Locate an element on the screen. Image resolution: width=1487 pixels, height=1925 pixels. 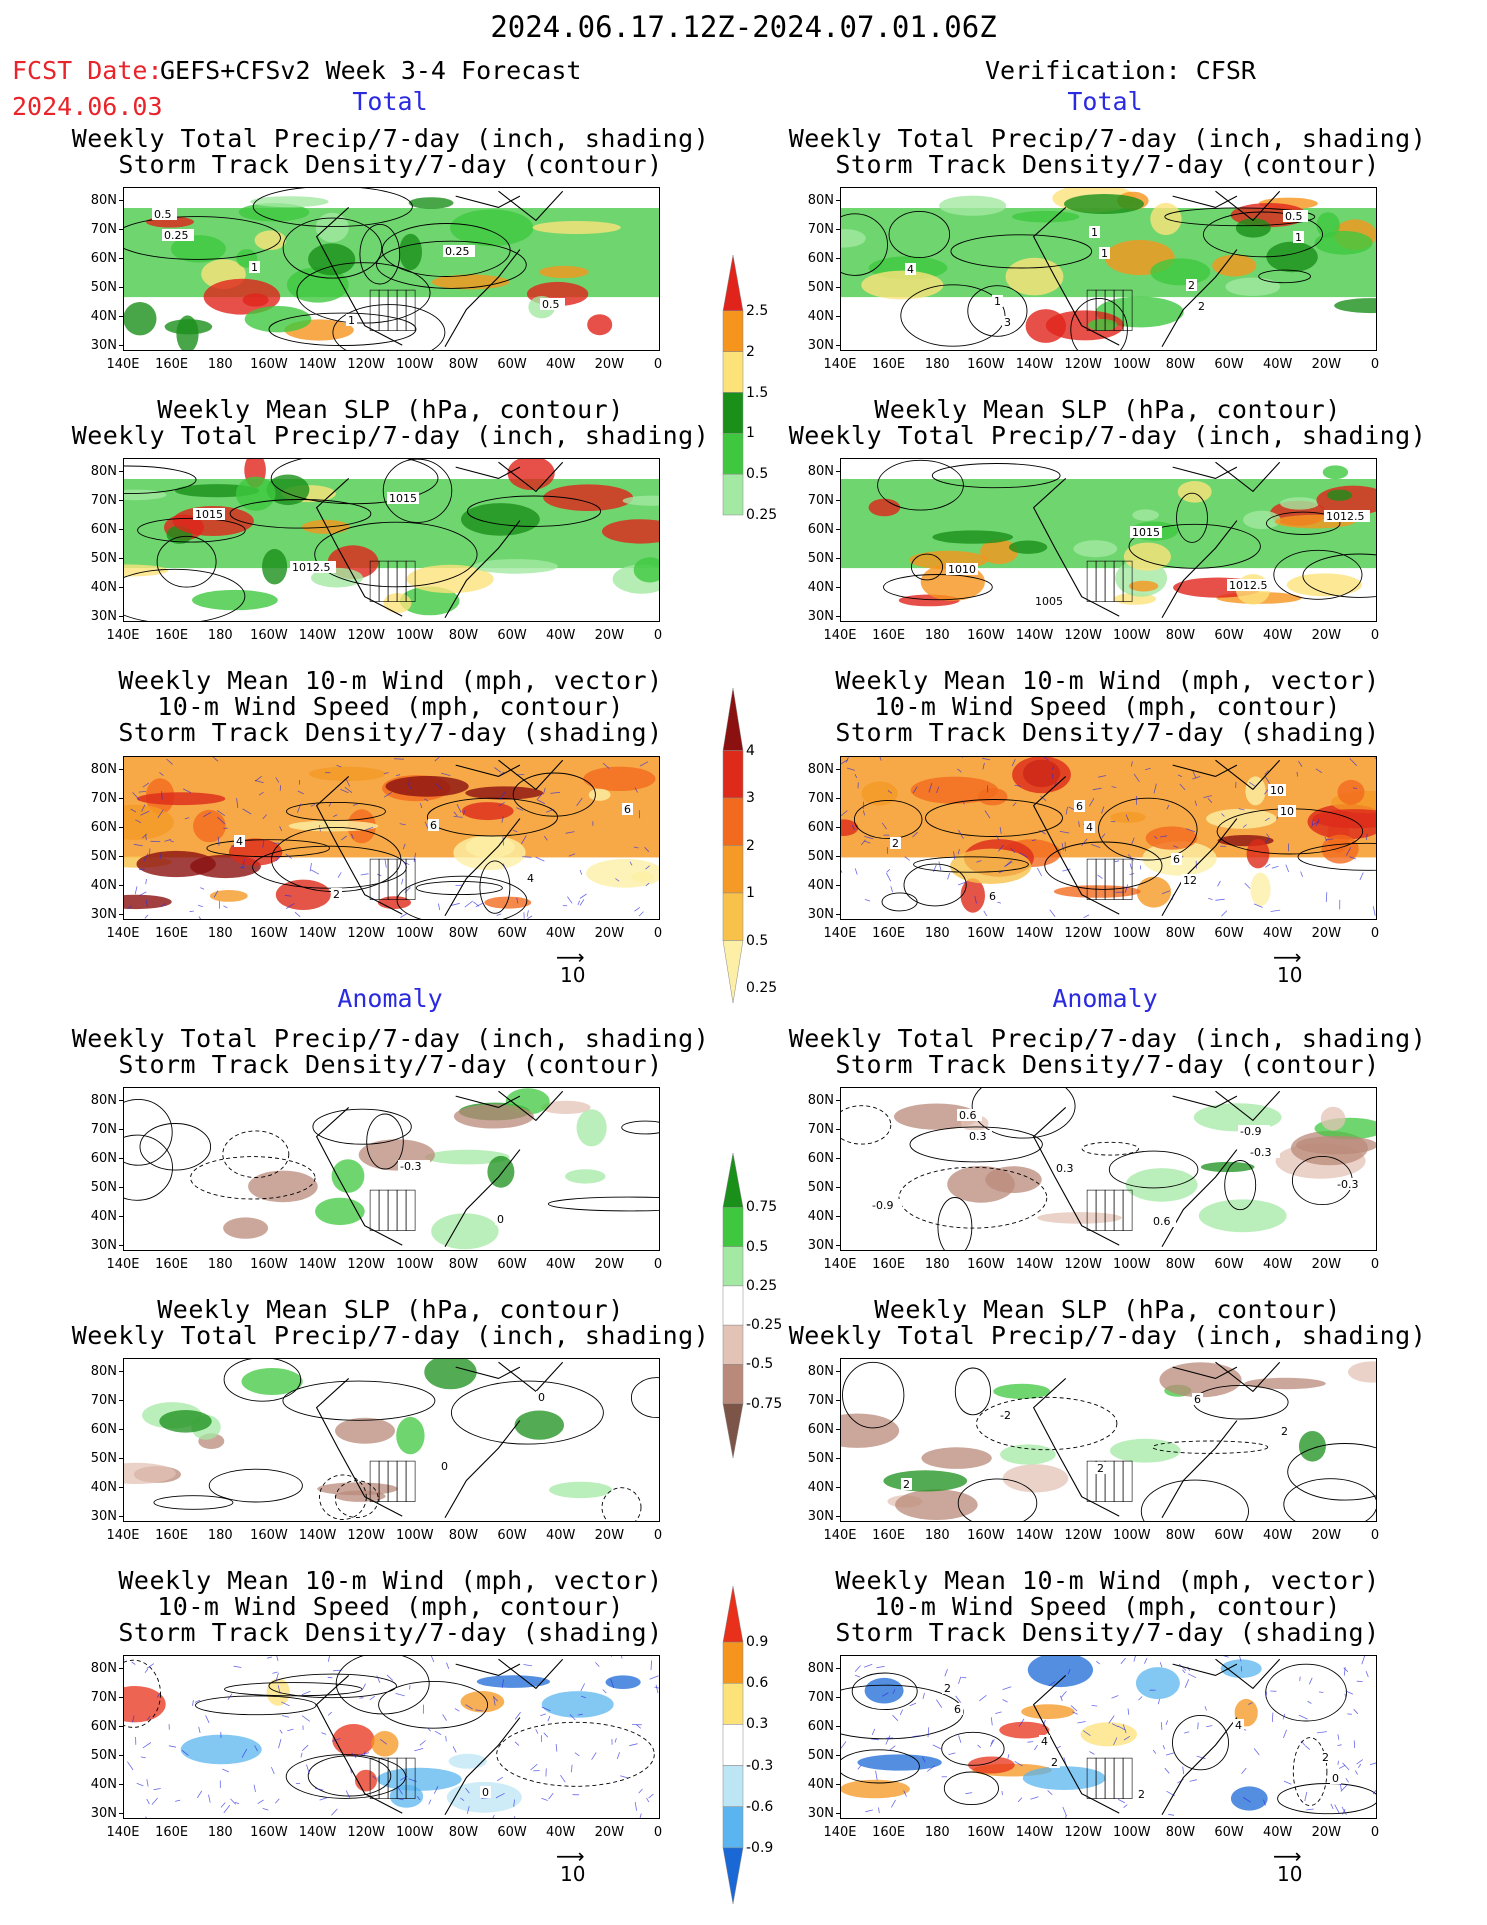
panel-title: Weekly Mean SLP (hPa, contour) is located at coordinates (1107, 1309).